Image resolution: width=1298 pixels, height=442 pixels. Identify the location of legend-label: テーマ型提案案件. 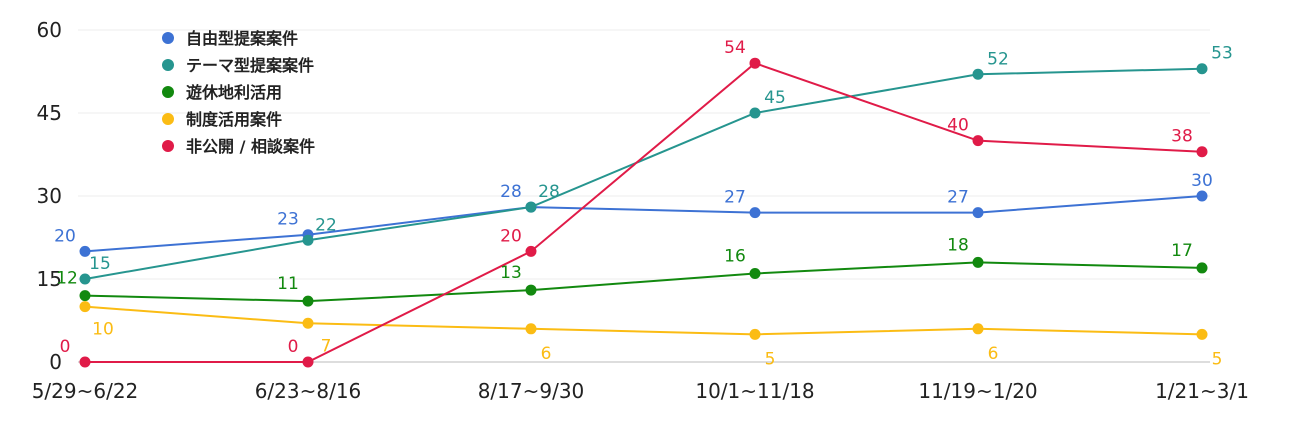
(250, 65).